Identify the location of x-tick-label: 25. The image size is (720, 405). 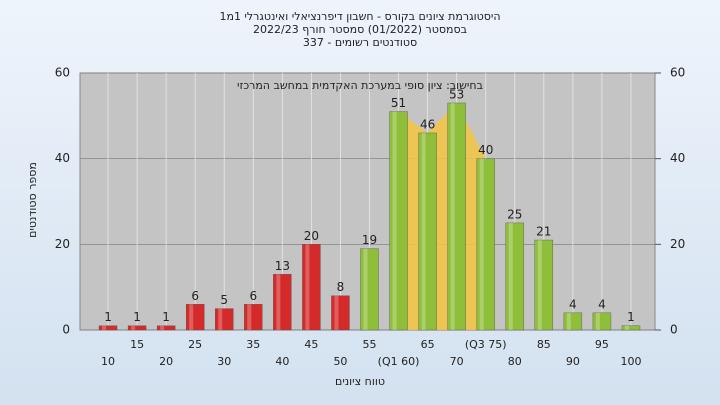
(195, 344).